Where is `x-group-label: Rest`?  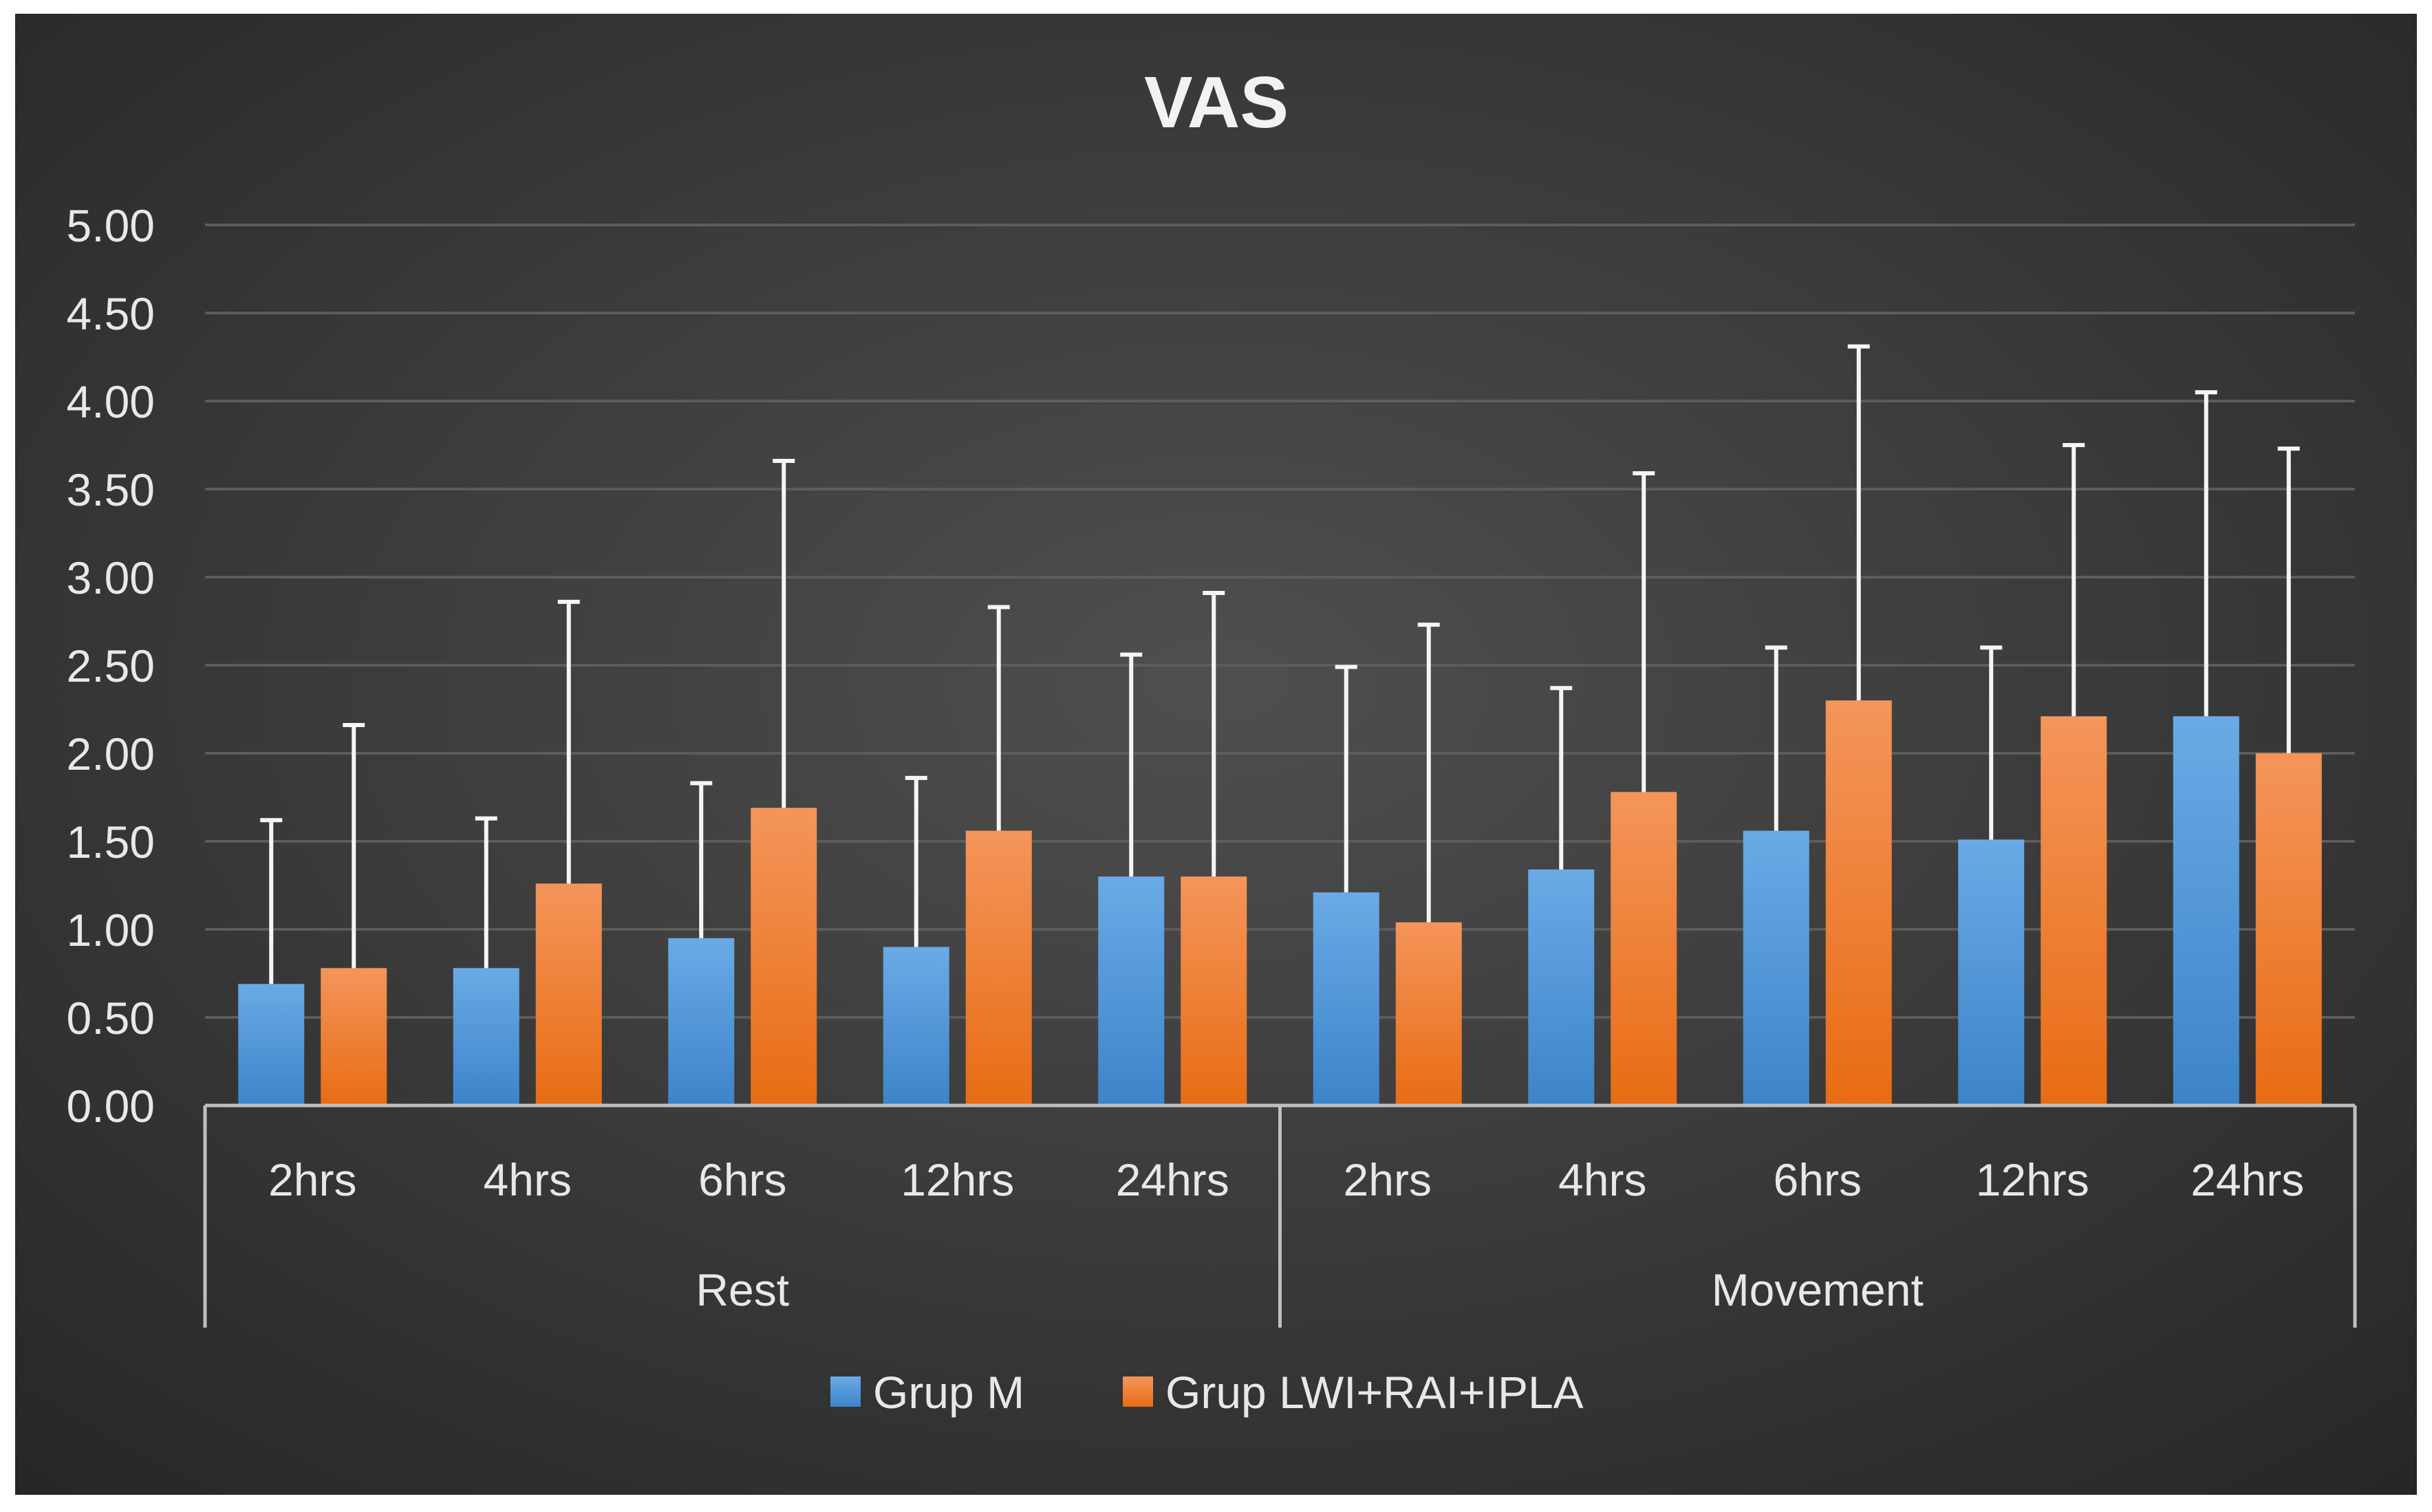
x-group-label: Rest is located at coordinates (743, 1289).